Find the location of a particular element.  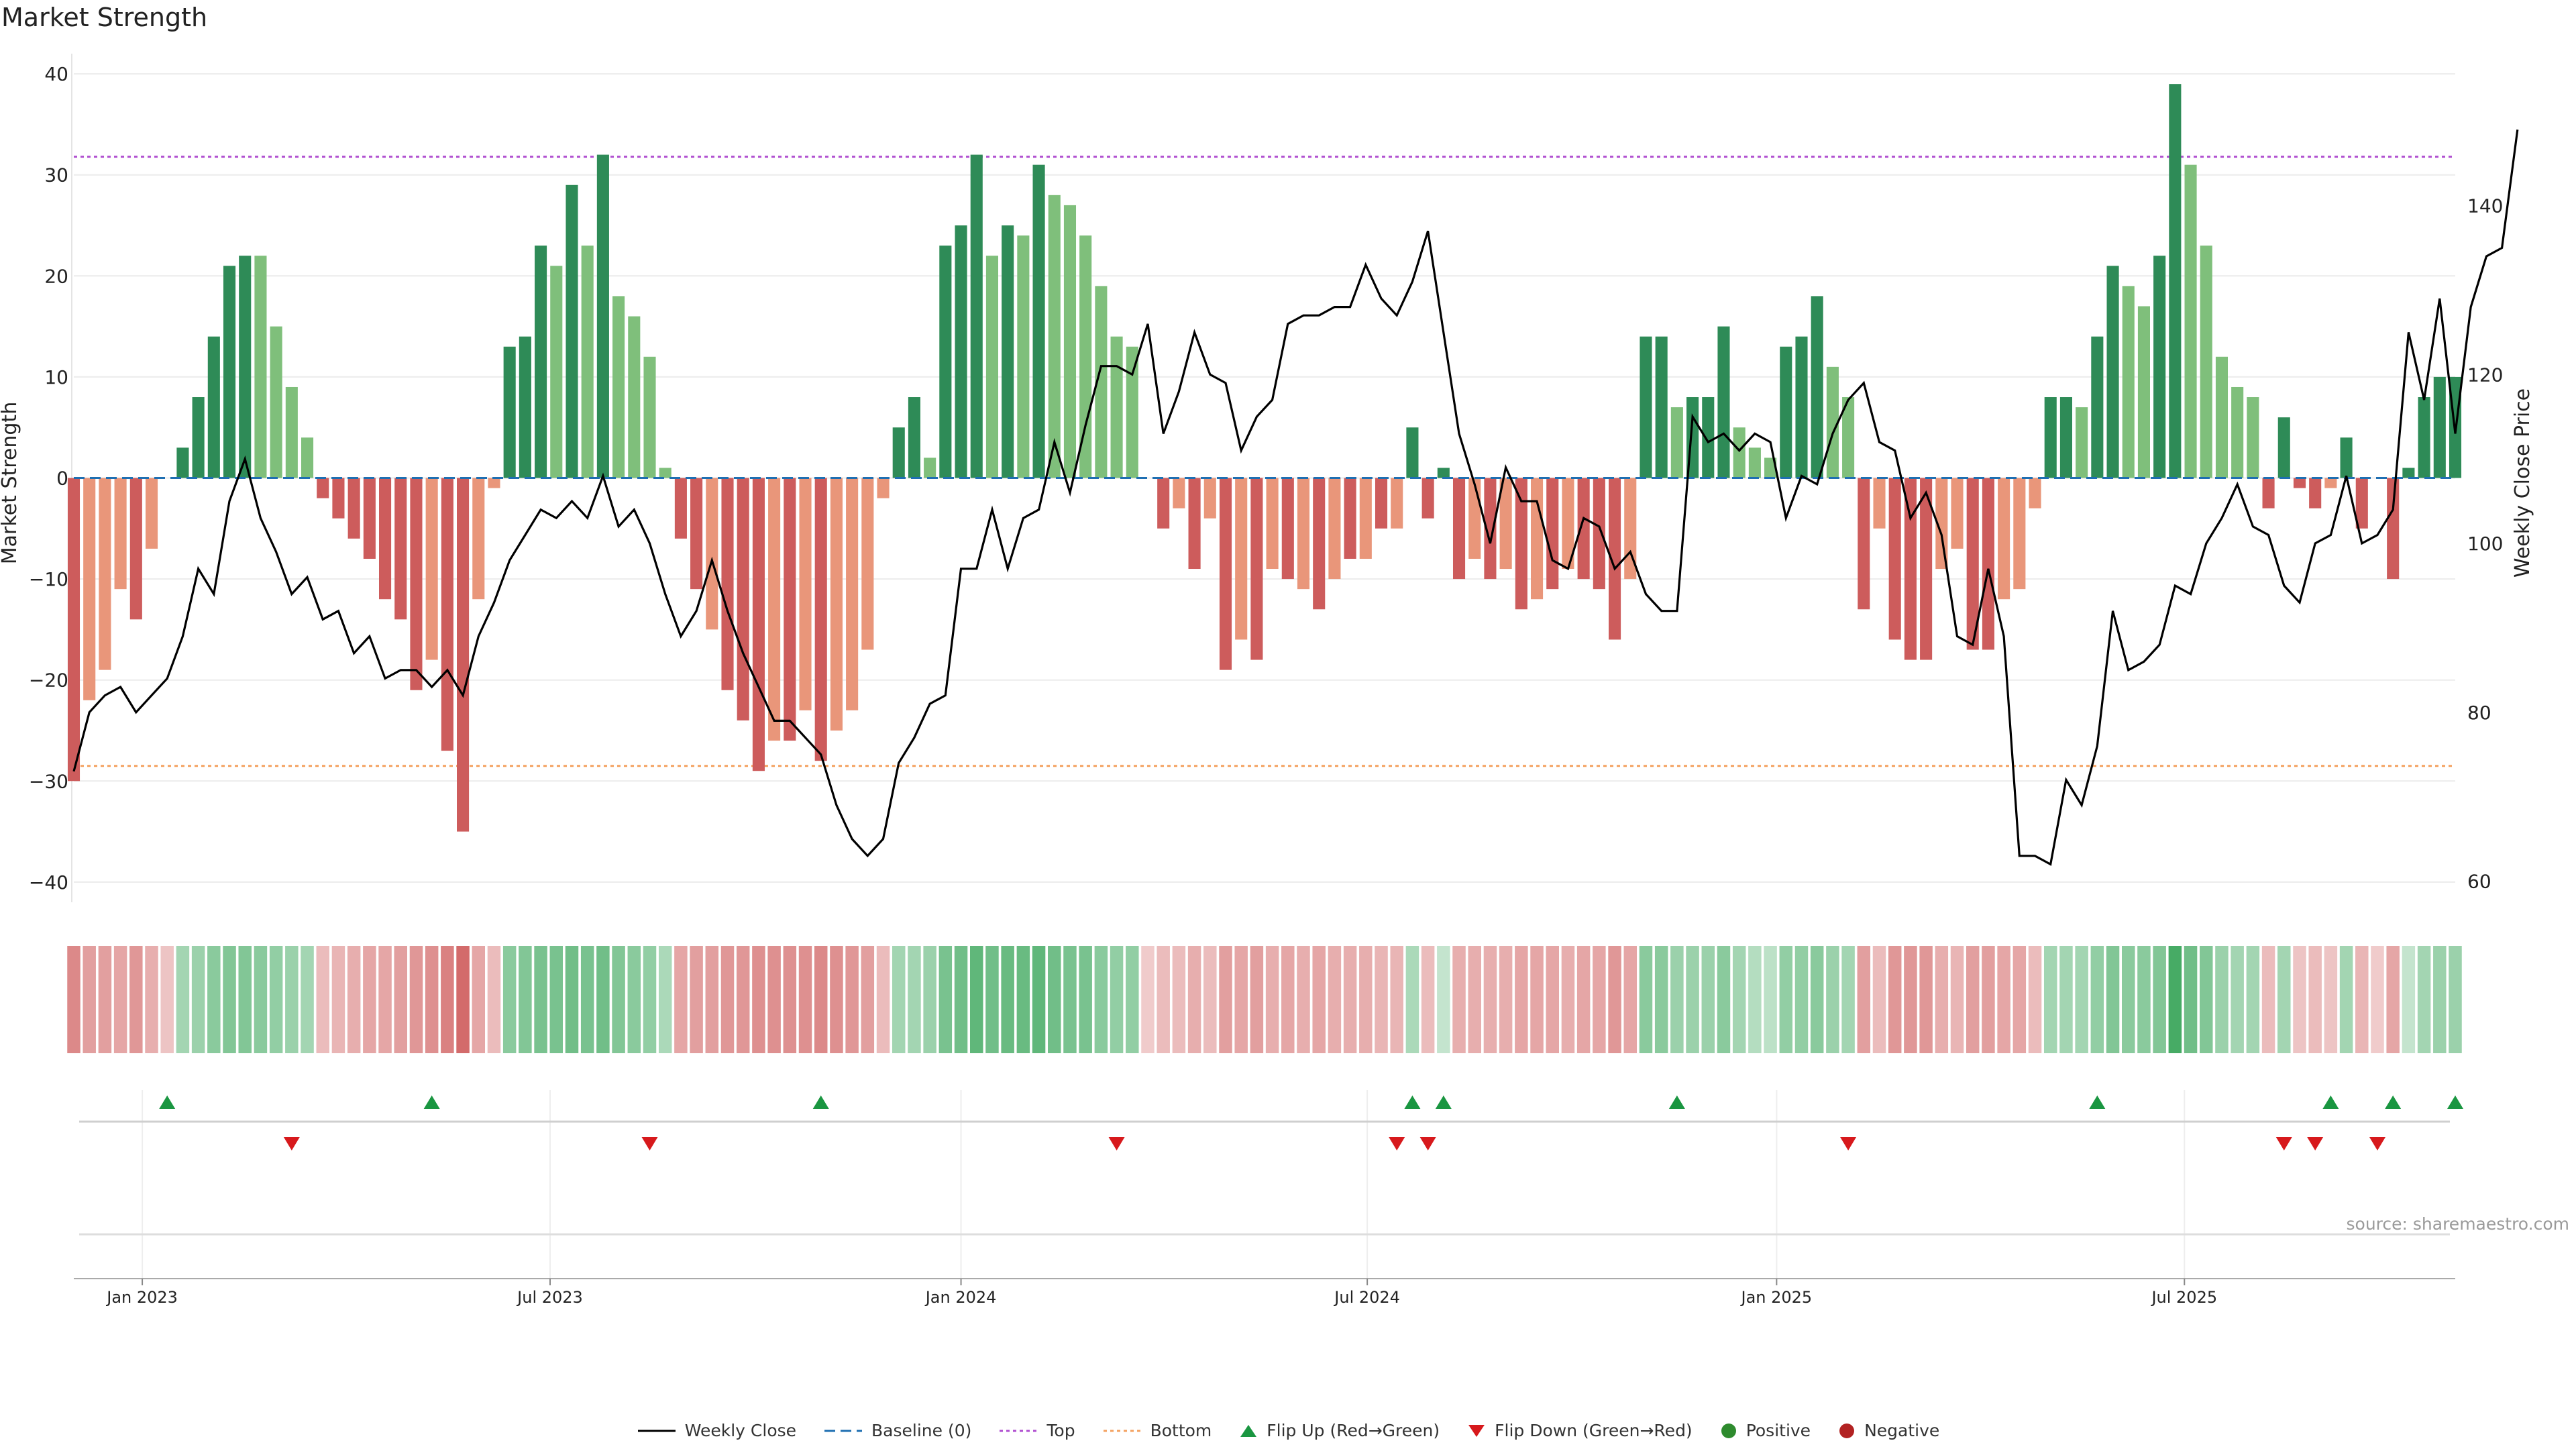

left-tick-label: 20 is located at coordinates (56, 276).